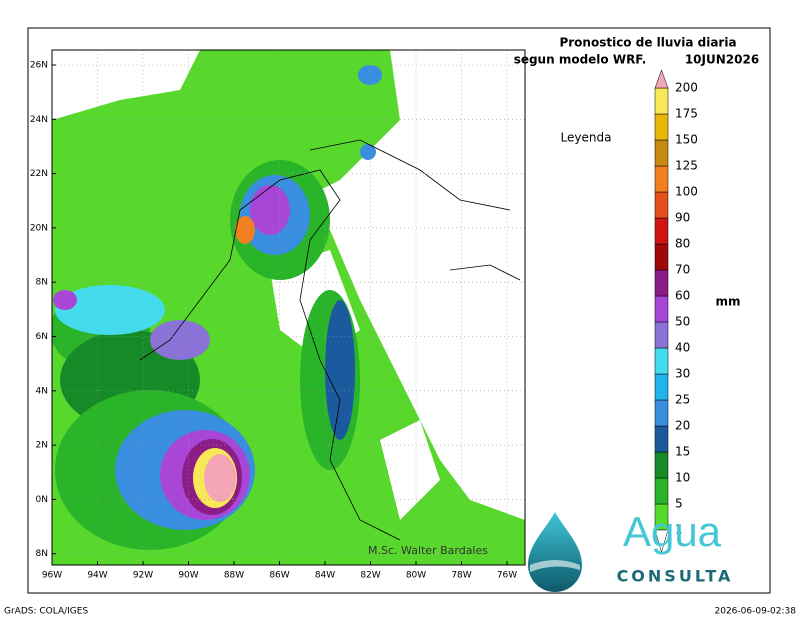 The height and width of the screenshot is (622, 800). What do you see at coordinates (647, 43) in the screenshot?
I see `title: Pronostico de lluvia diaria` at bounding box center [647, 43].